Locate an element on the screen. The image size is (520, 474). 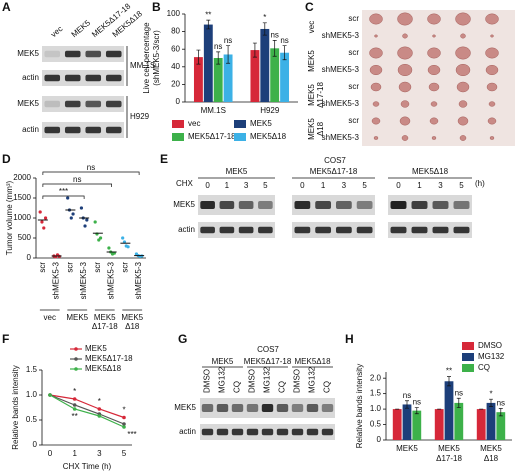
significance: * is located at coordinates (123, 410).